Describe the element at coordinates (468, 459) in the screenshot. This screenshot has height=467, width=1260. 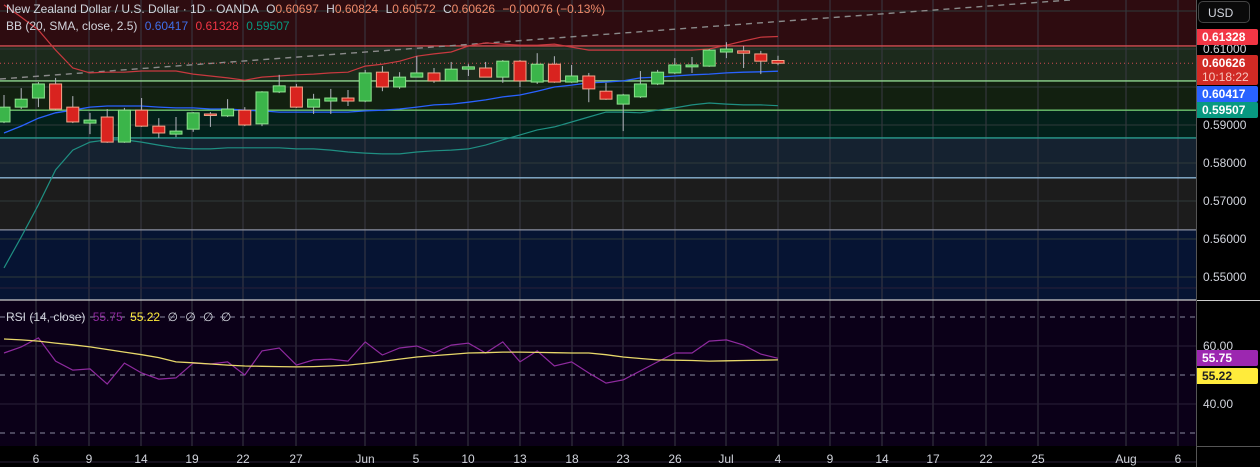
I see `time-axis-label: 10` at that location.